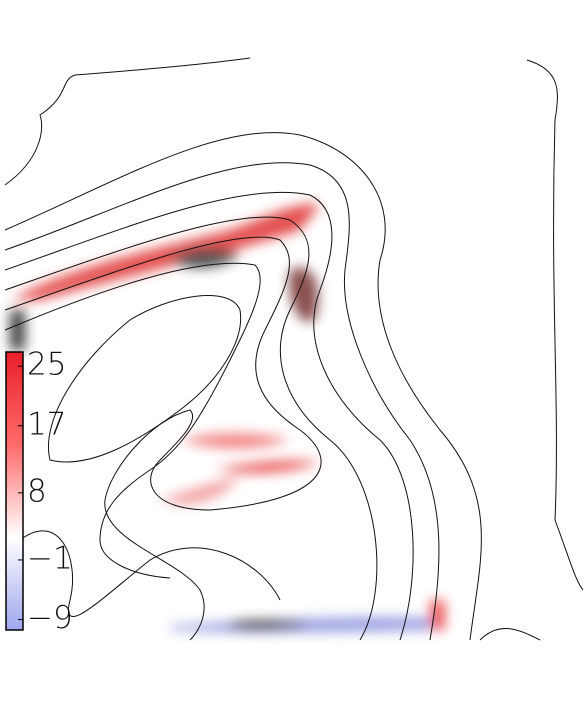  I want to click on colorbar-tick-label: 17, so click(46, 424).